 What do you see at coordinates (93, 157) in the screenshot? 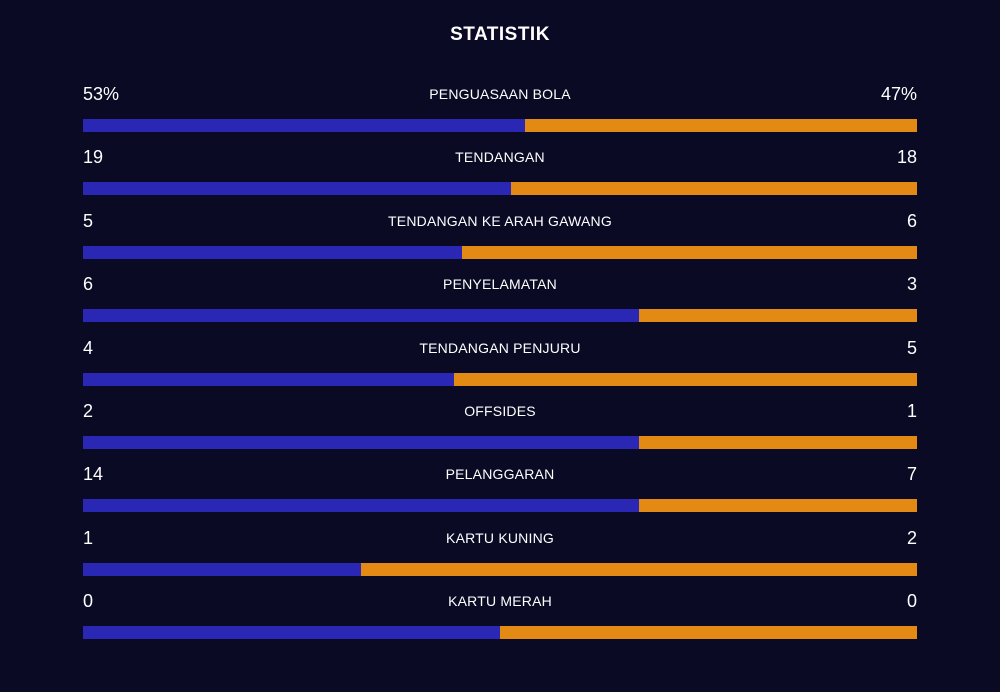
I see `home-value: 19` at bounding box center [93, 157].